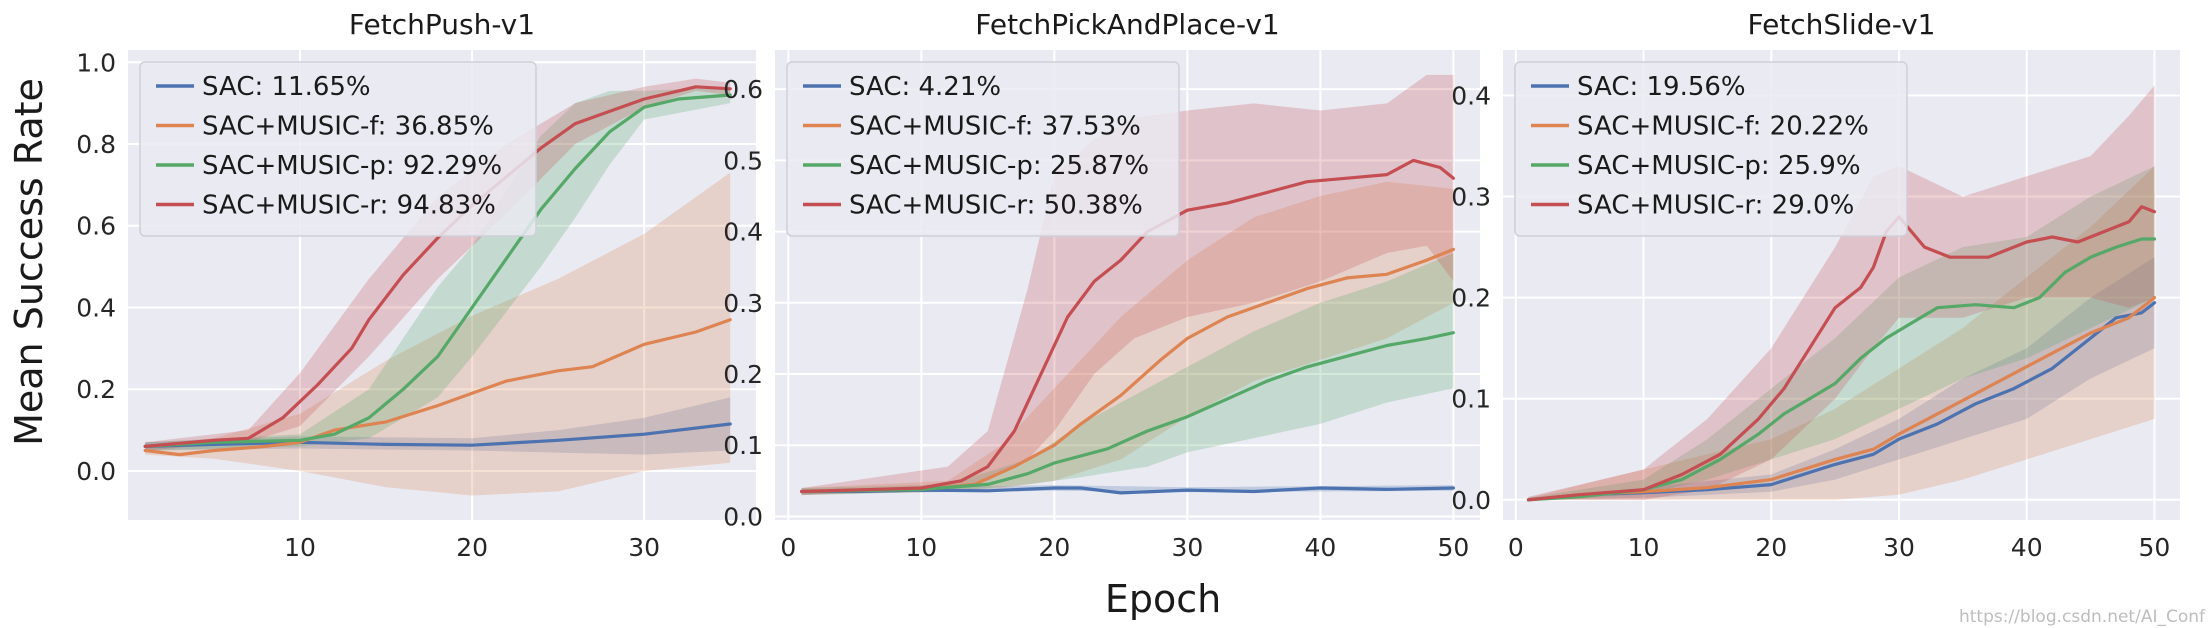 Image resolution: width=2212 pixels, height=628 pixels. What do you see at coordinates (743, 160) in the screenshot?
I see `y-tick-label: 0.5` at bounding box center [743, 160].